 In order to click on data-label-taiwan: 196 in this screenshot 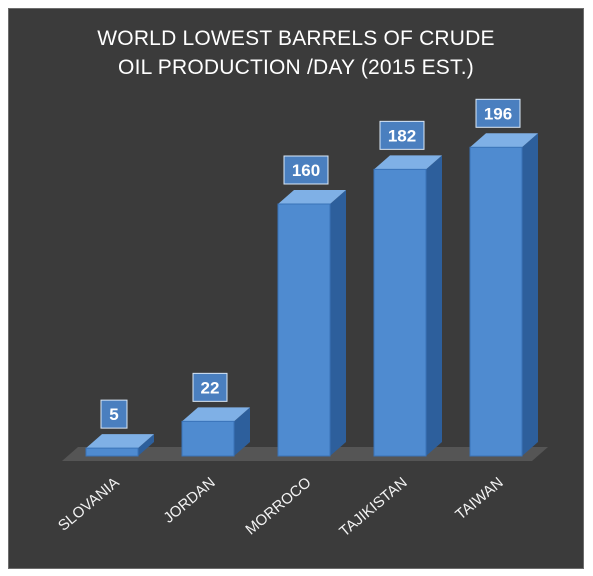, I will do `click(498, 113)`.